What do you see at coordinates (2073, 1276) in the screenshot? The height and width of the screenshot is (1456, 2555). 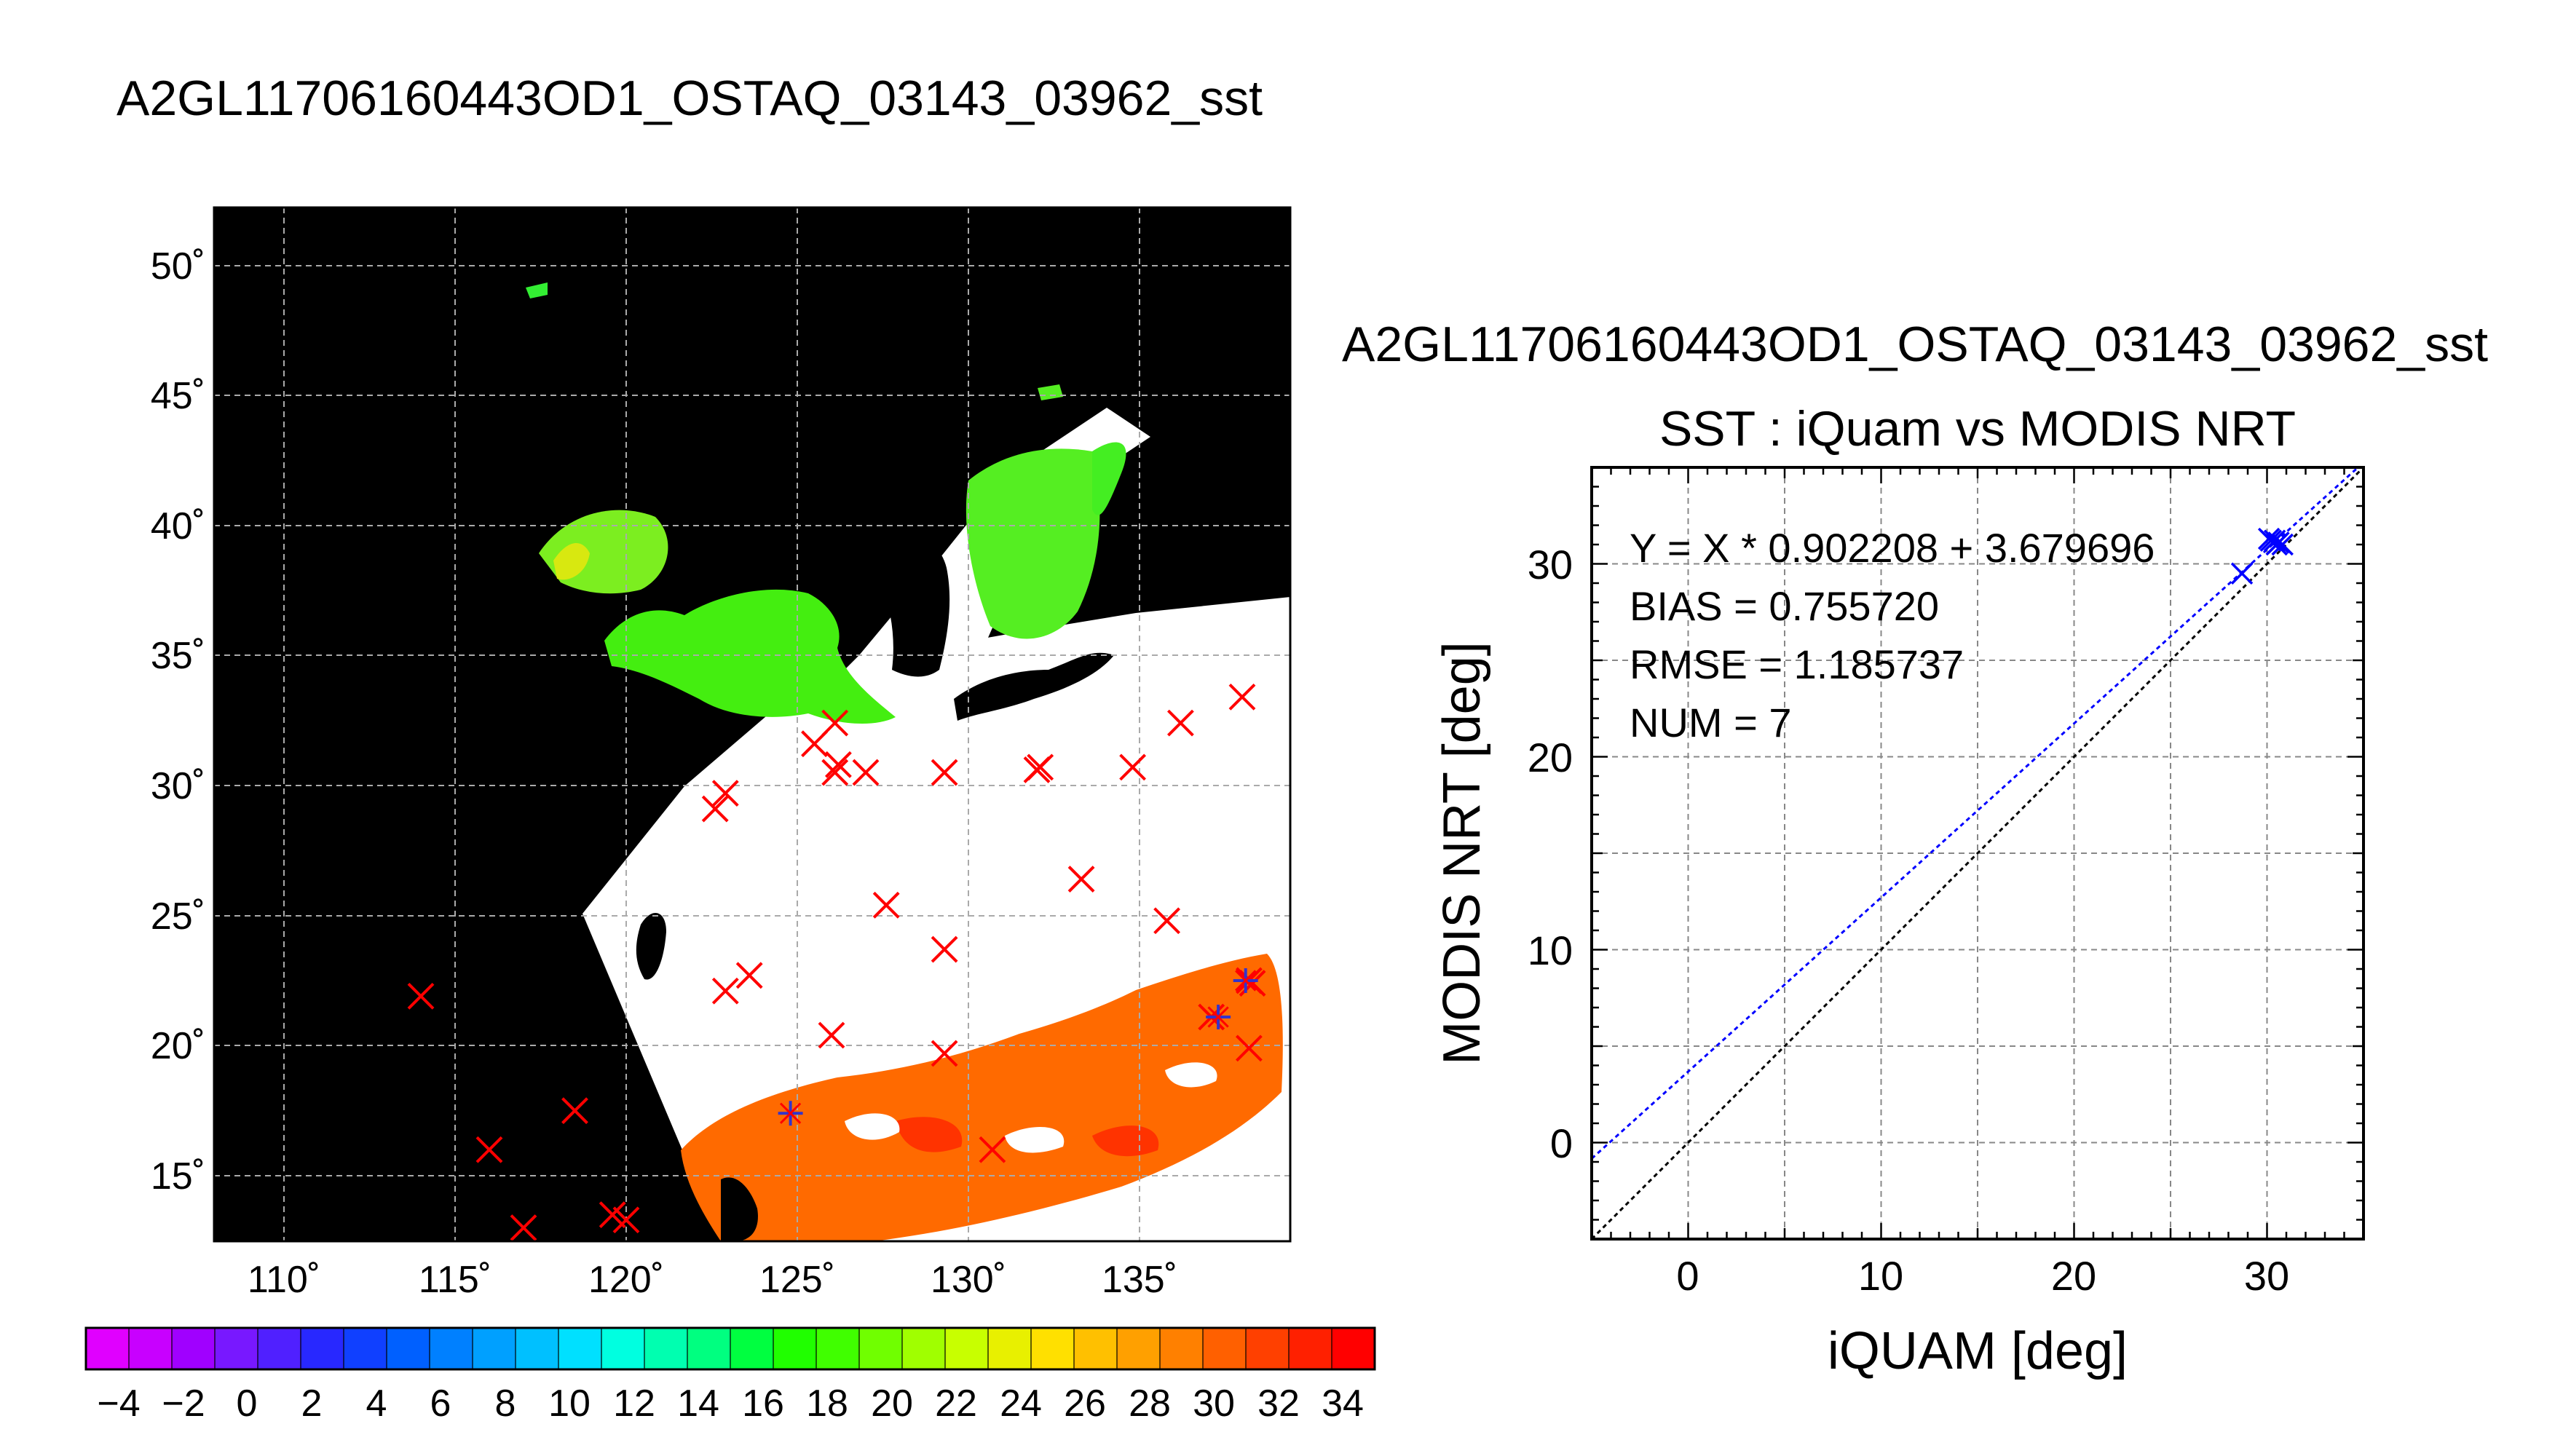 I see `x-tick-label: 20` at bounding box center [2073, 1276].